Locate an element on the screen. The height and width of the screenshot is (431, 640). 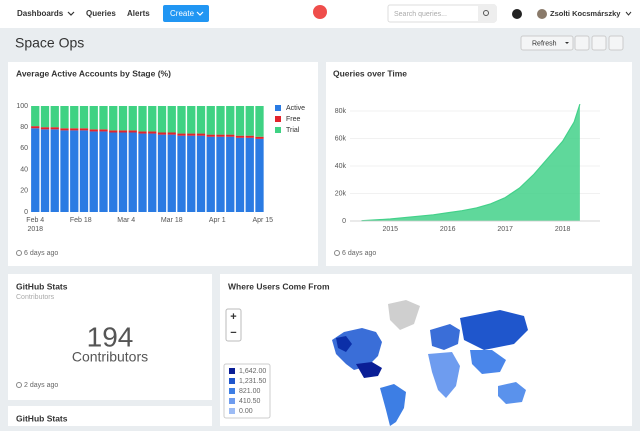
legend-label: Active is located at coordinates (295, 108).